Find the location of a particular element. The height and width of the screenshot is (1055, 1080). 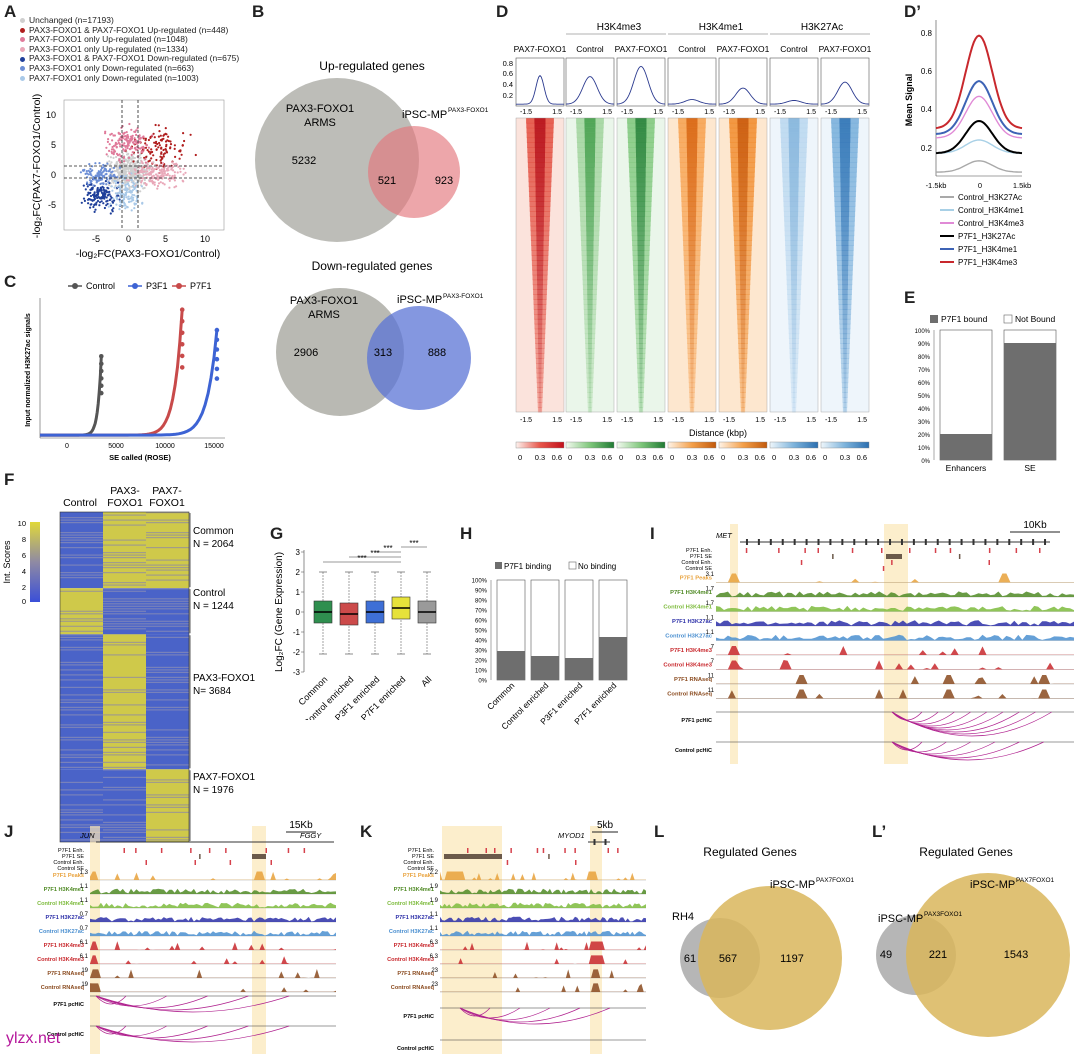

c-outlier-point is located at coordinates (182, 309).